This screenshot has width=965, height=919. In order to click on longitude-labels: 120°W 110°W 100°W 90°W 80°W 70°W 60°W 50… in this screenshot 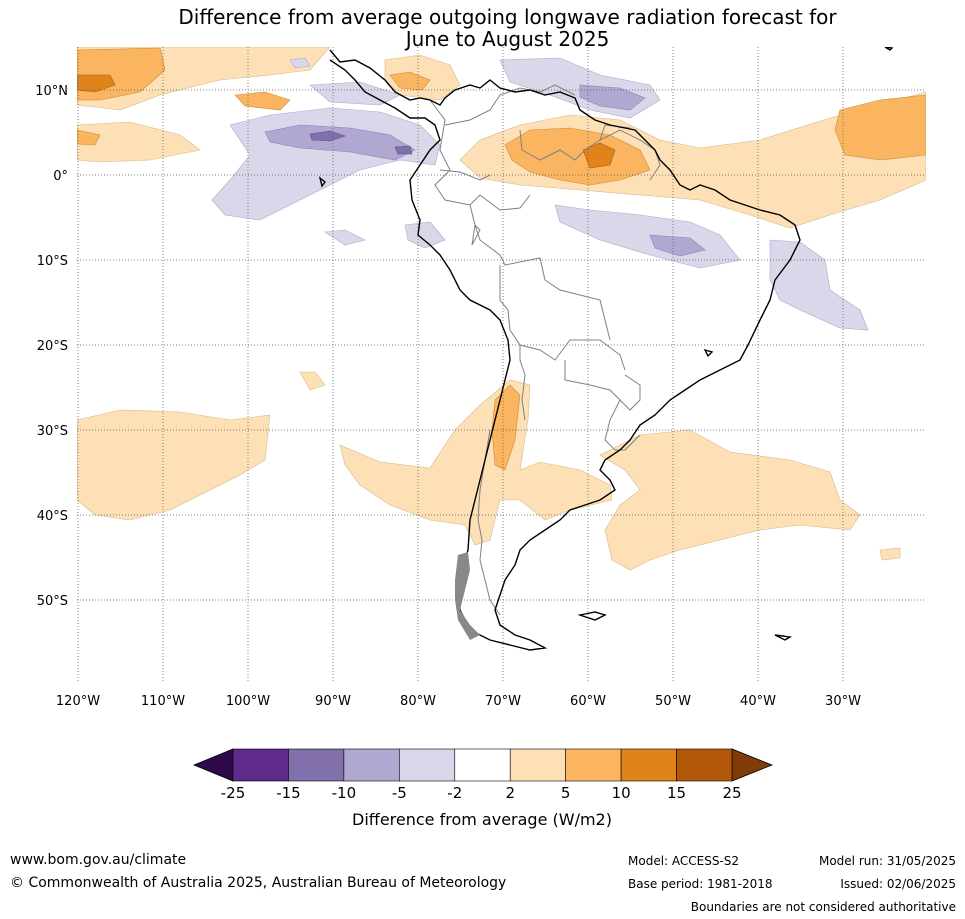, I will do `click(458, 701)`.